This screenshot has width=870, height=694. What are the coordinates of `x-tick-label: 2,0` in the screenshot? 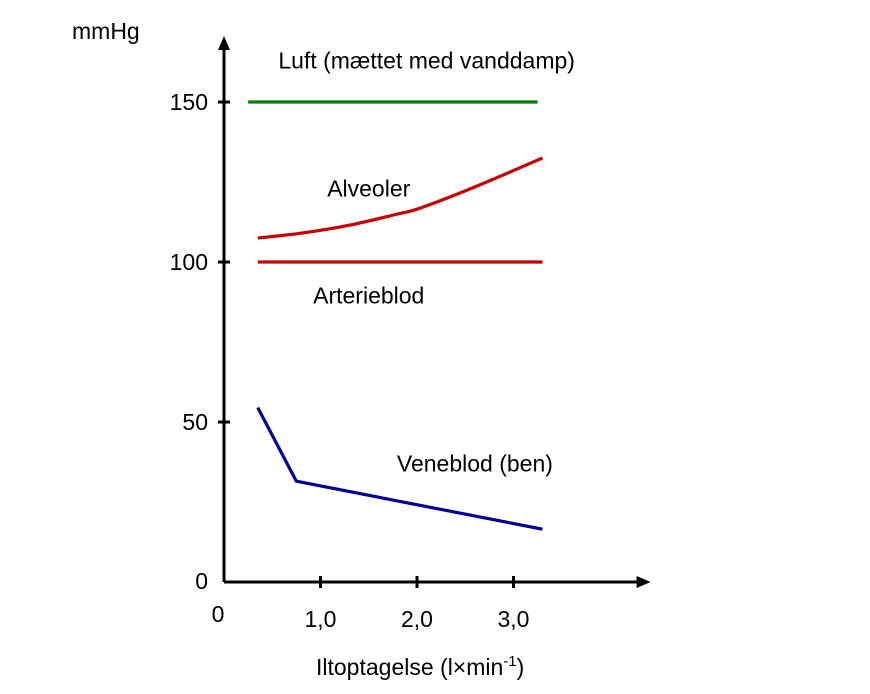 It's located at (417, 619).